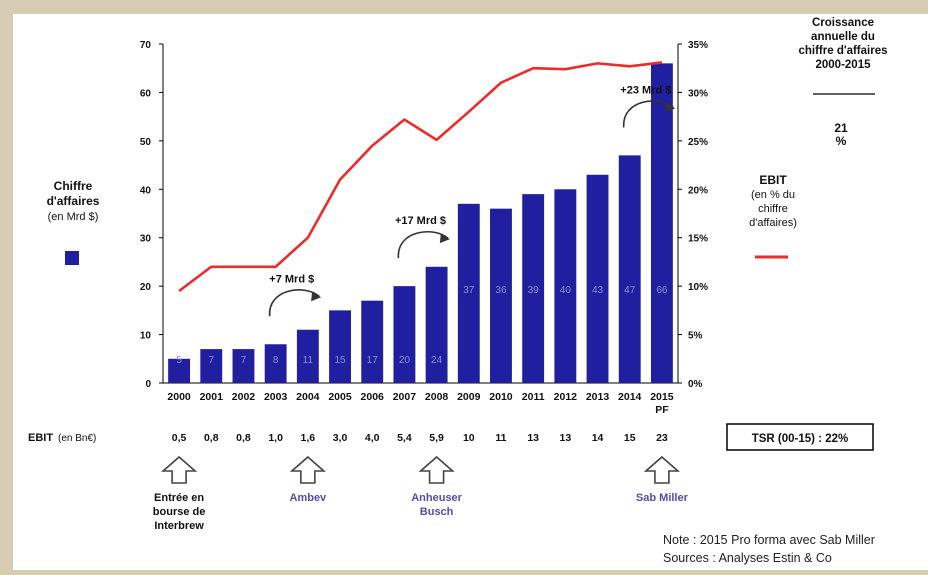  Describe the element at coordinates (662, 438) in the screenshot. I see `ebit-value: 23` at that location.